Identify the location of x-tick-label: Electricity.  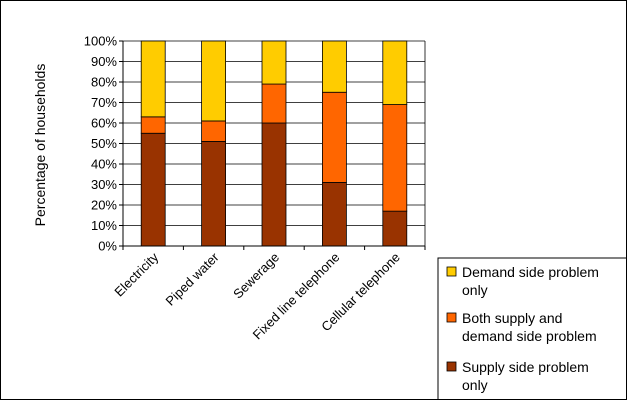
(136, 274).